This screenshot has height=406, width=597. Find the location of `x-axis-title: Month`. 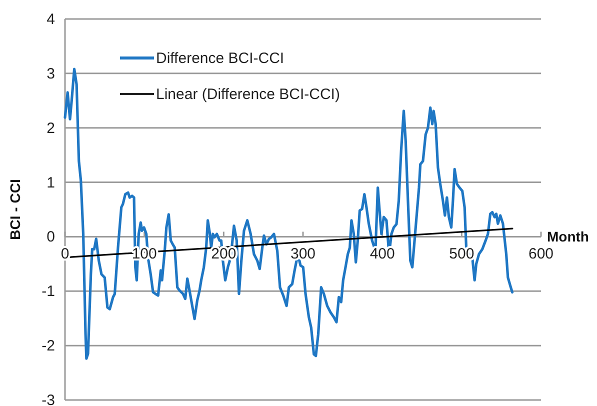

x-axis-title: Month is located at coordinates (568, 236).